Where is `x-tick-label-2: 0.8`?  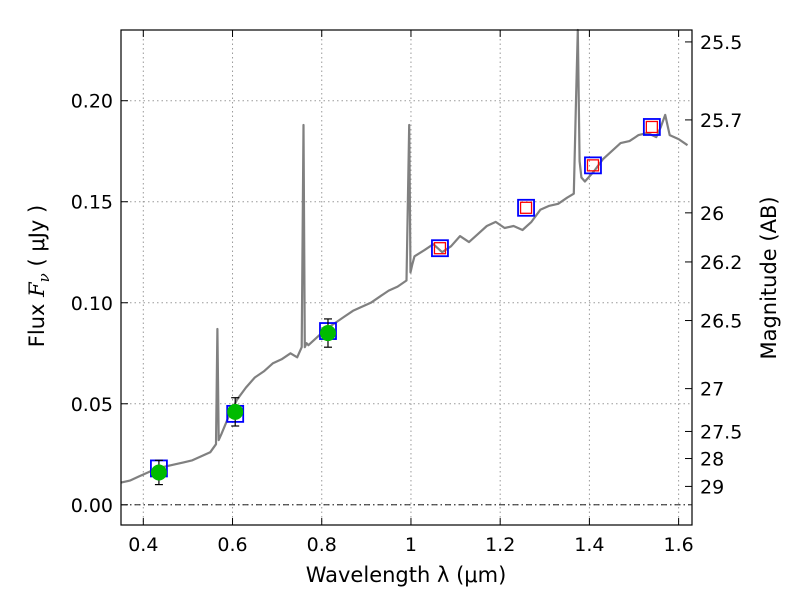
x-tick-label-2: 0.8 is located at coordinates (322, 545).